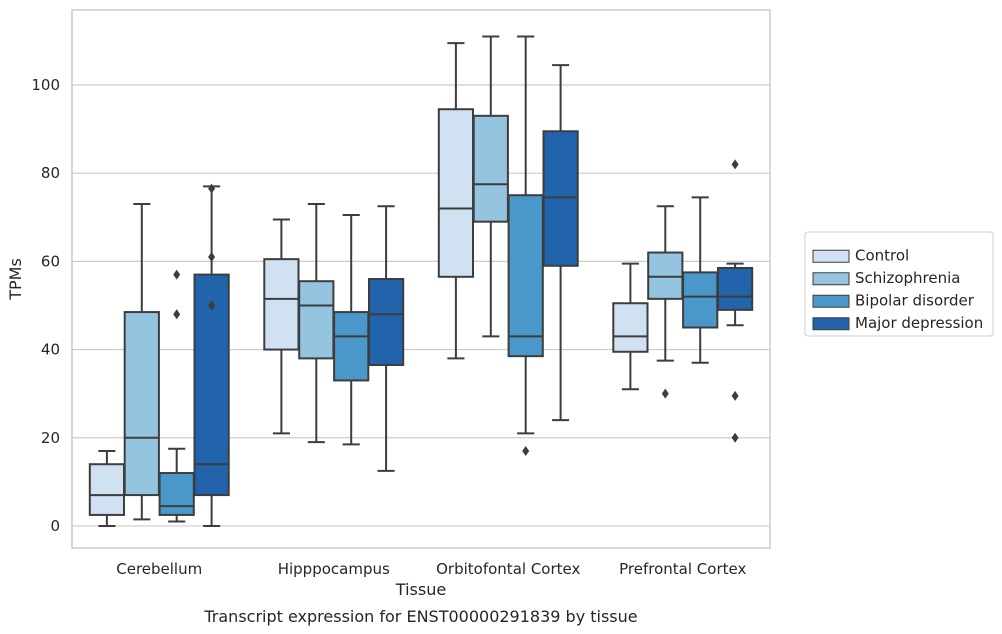 The image size is (1002, 634). Describe the element at coordinates (15, 279) in the screenshot. I see `y-axis-title: TPMs` at that location.